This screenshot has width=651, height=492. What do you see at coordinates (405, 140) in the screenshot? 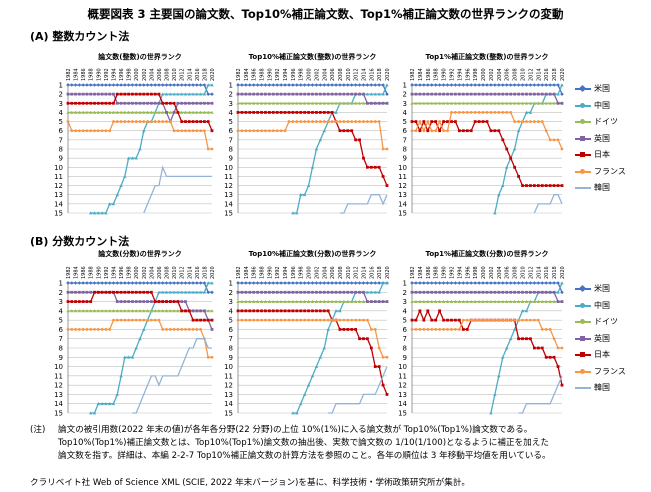
I see `y-tick-label: 7` at bounding box center [405, 140].